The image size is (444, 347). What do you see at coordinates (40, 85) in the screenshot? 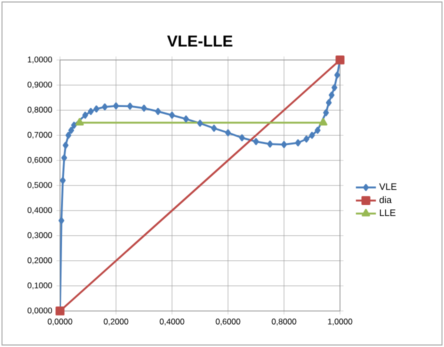
I see `y-tick-label: 0,9000` at bounding box center [40, 85].